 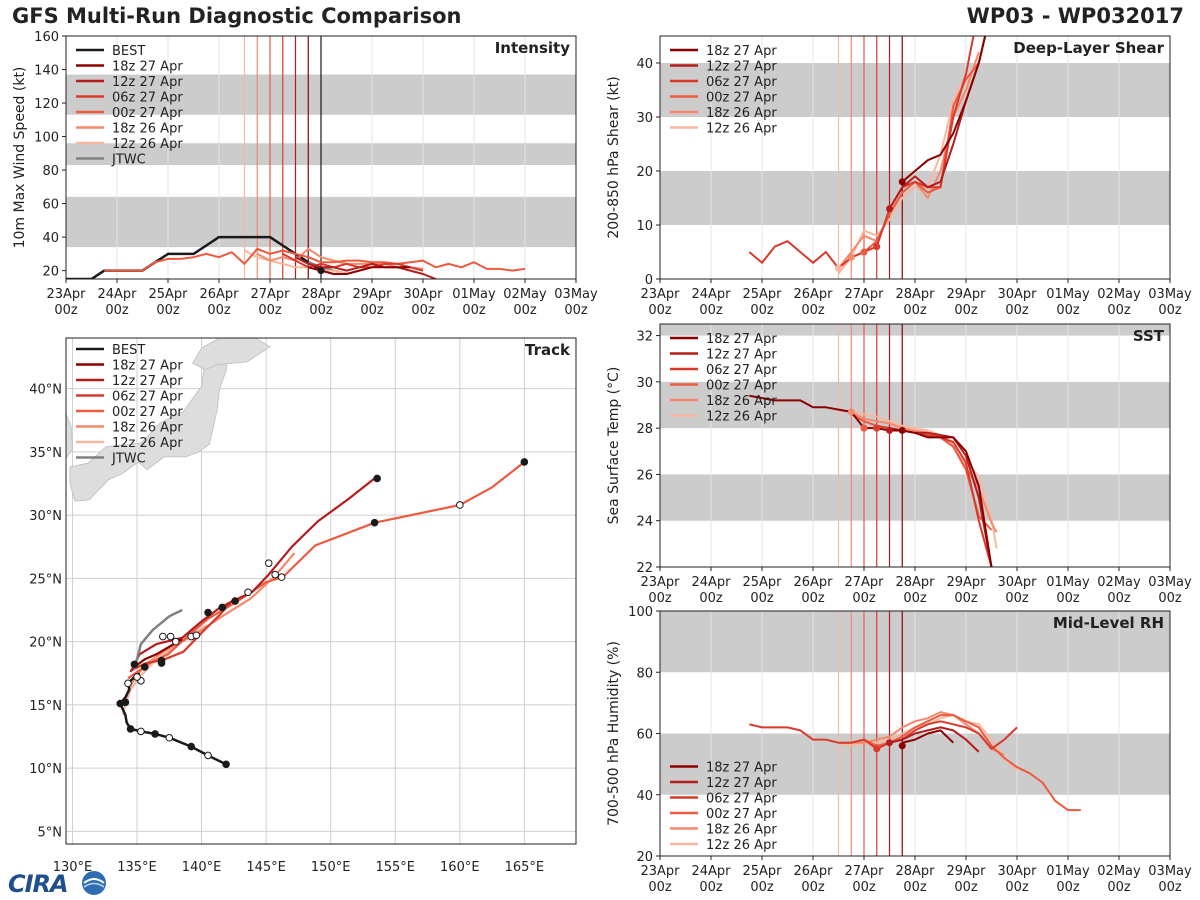 What do you see at coordinates (525, 867) in the screenshot?
I see `track-x-tick-label: 165°E` at bounding box center [525, 867].